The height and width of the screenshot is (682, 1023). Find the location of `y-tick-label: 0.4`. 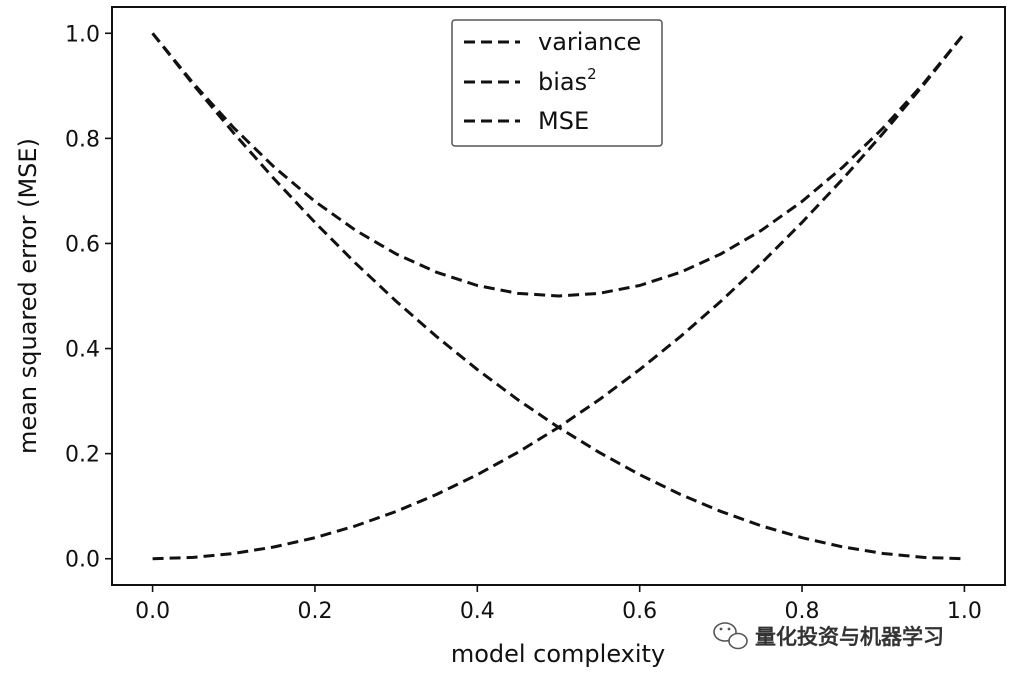

y-tick-label: 0.4 is located at coordinates (82, 350).